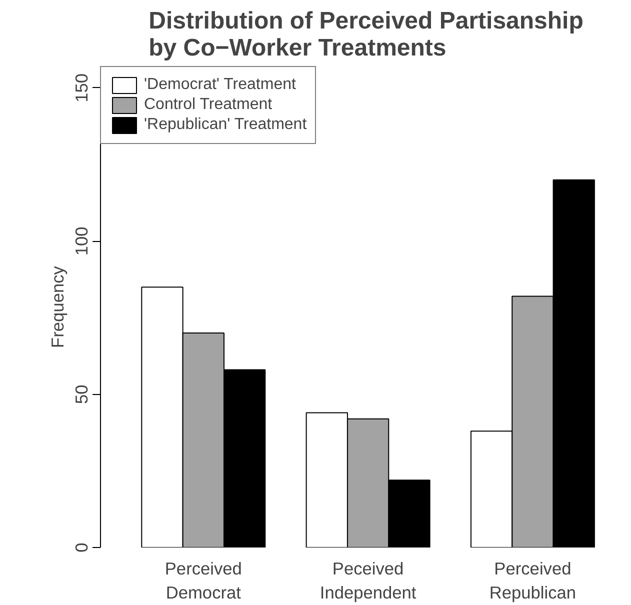 The width and height of the screenshot is (631, 605). What do you see at coordinates (58, 307) in the screenshot?
I see `y-axis-title: Frequency` at bounding box center [58, 307].